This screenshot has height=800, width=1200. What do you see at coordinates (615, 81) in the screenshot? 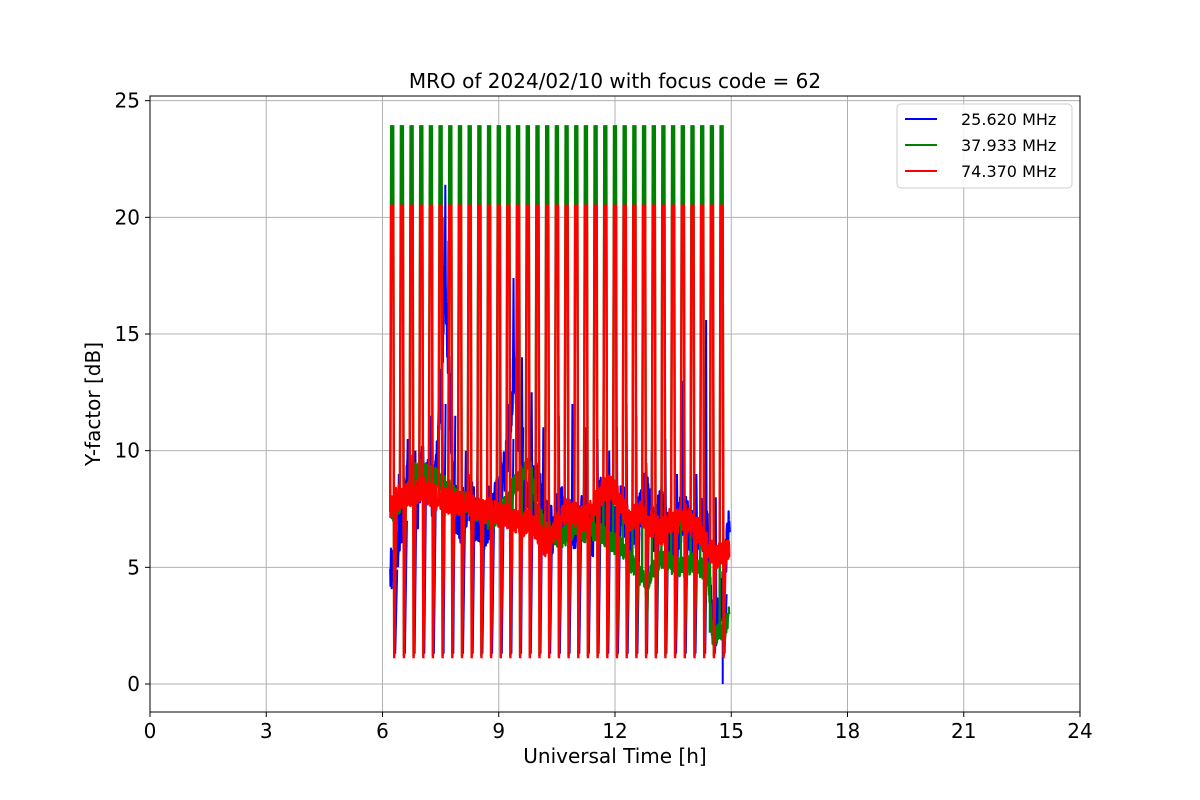
I see `chart-title: MRO of 2024/02/10 with focus code = 62` at bounding box center [615, 81].